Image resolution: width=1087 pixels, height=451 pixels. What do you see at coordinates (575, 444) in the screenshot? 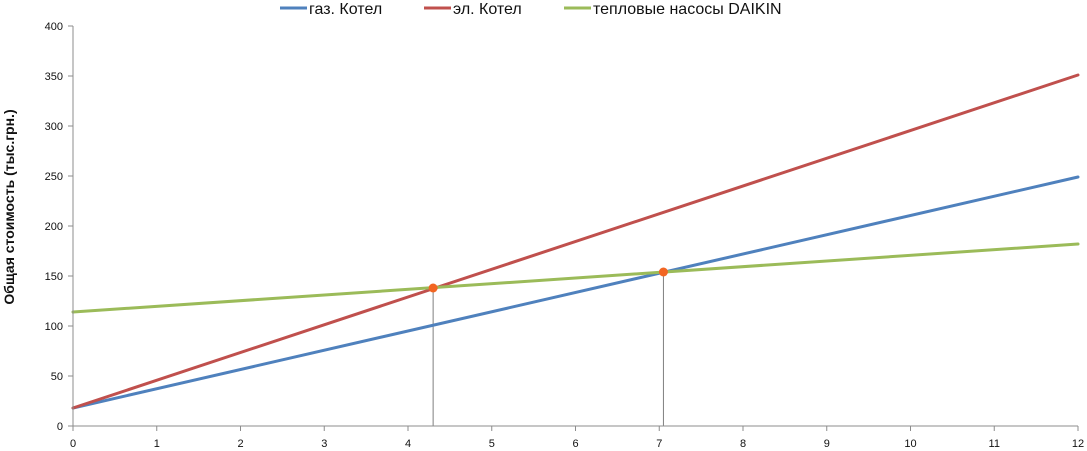
I see `x-tick-label: 6` at bounding box center [575, 444].